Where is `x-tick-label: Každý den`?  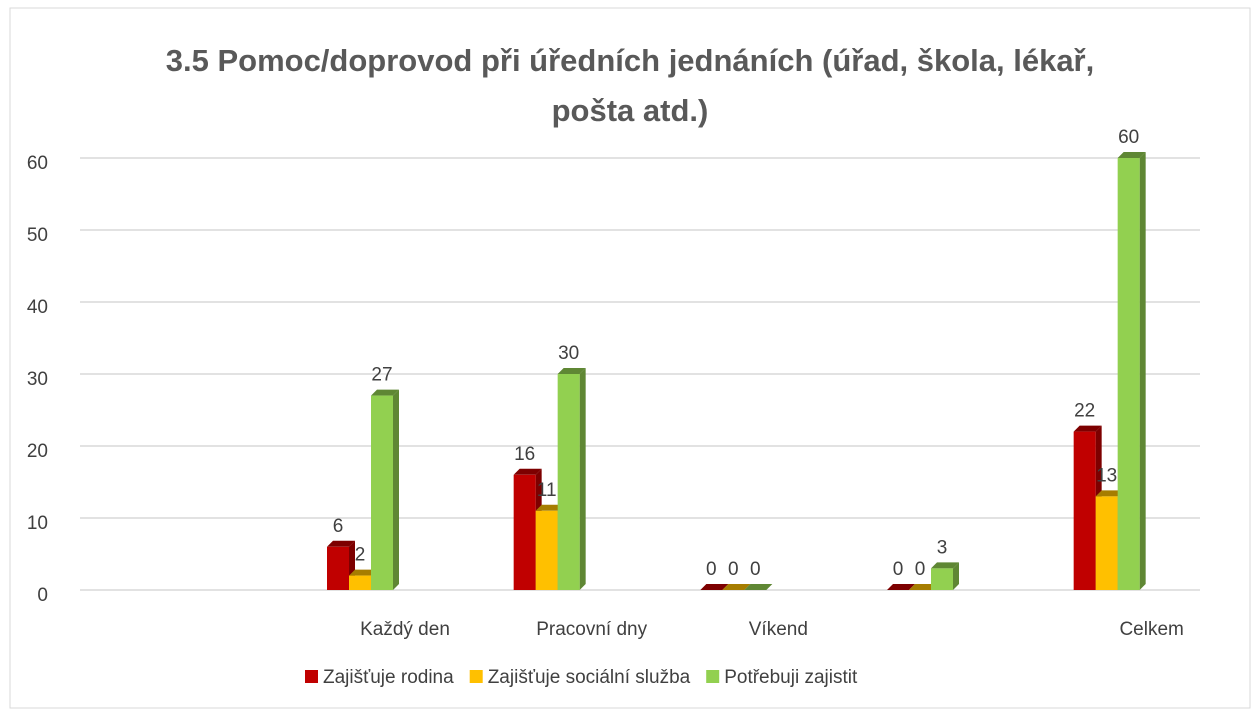 x-tick-label: Každý den is located at coordinates (405, 629).